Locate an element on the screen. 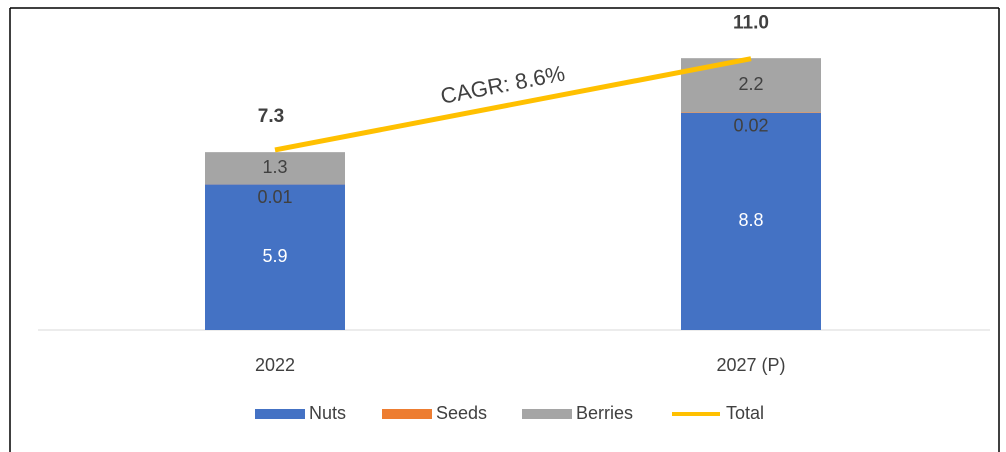 This screenshot has height=452, width=1006. data-label: 1.3 is located at coordinates (274, 167).